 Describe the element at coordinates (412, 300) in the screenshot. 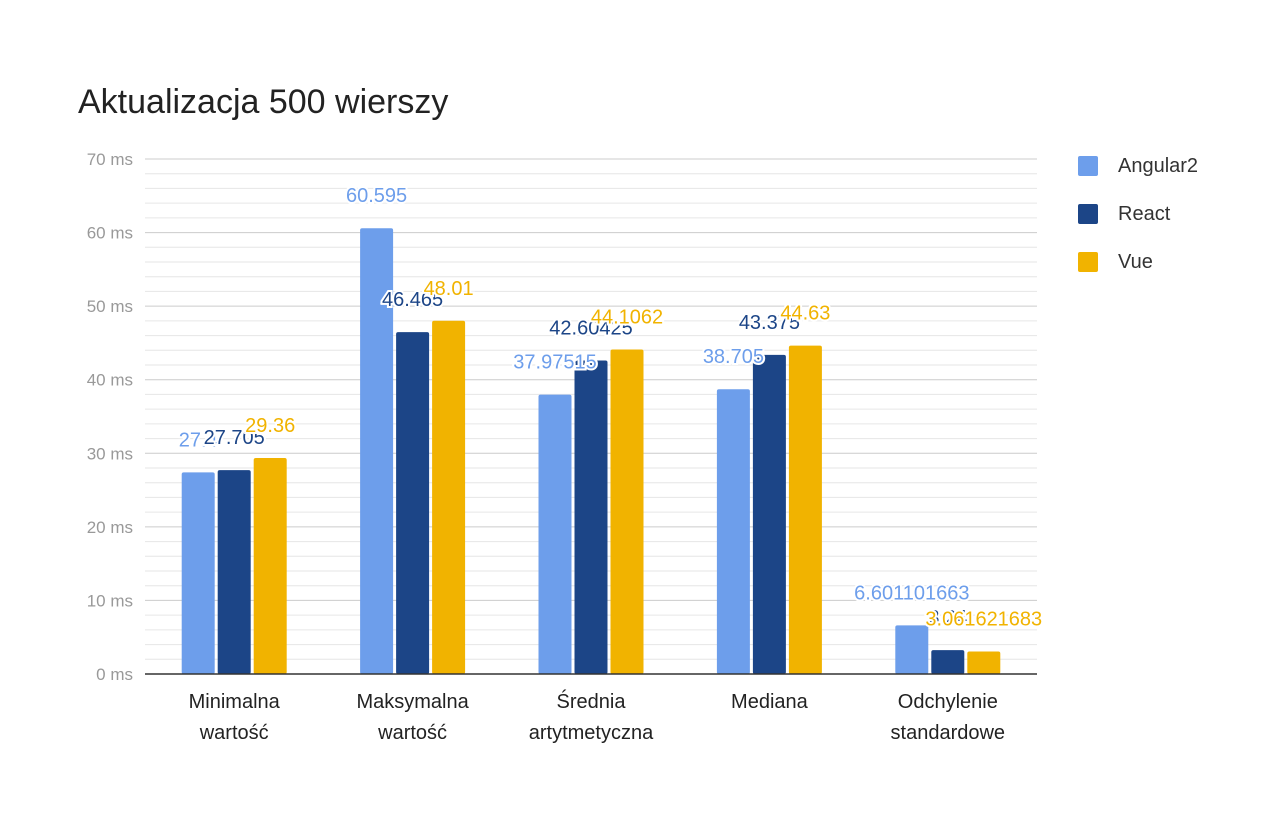

I see `data-label-react-1: 46.465` at that location.